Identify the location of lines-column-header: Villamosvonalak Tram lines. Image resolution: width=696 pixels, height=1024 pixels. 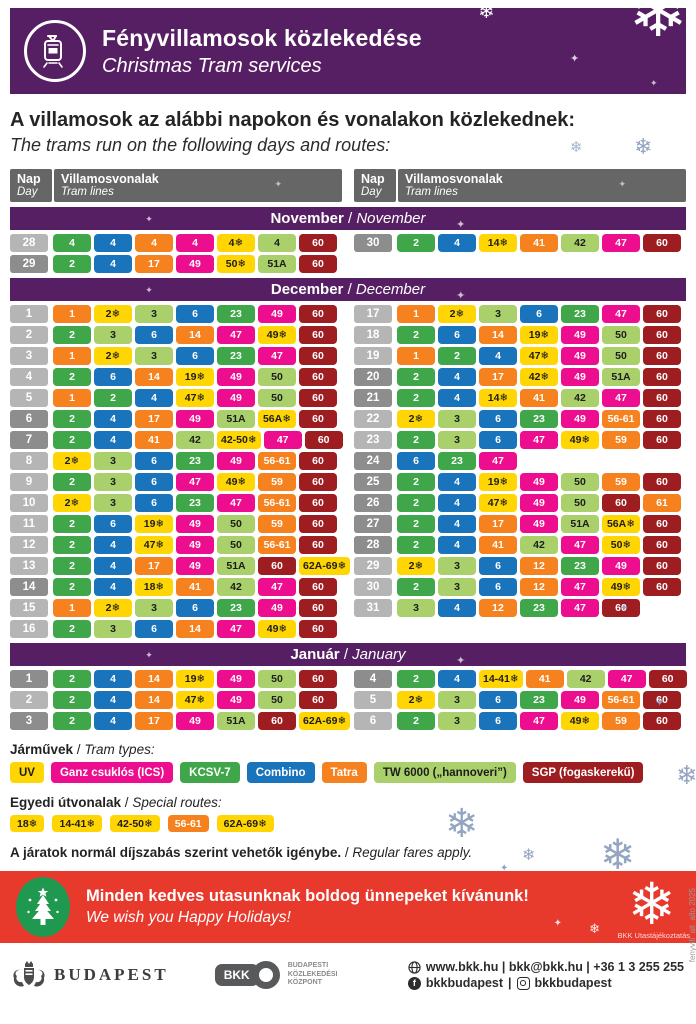
(542, 185).